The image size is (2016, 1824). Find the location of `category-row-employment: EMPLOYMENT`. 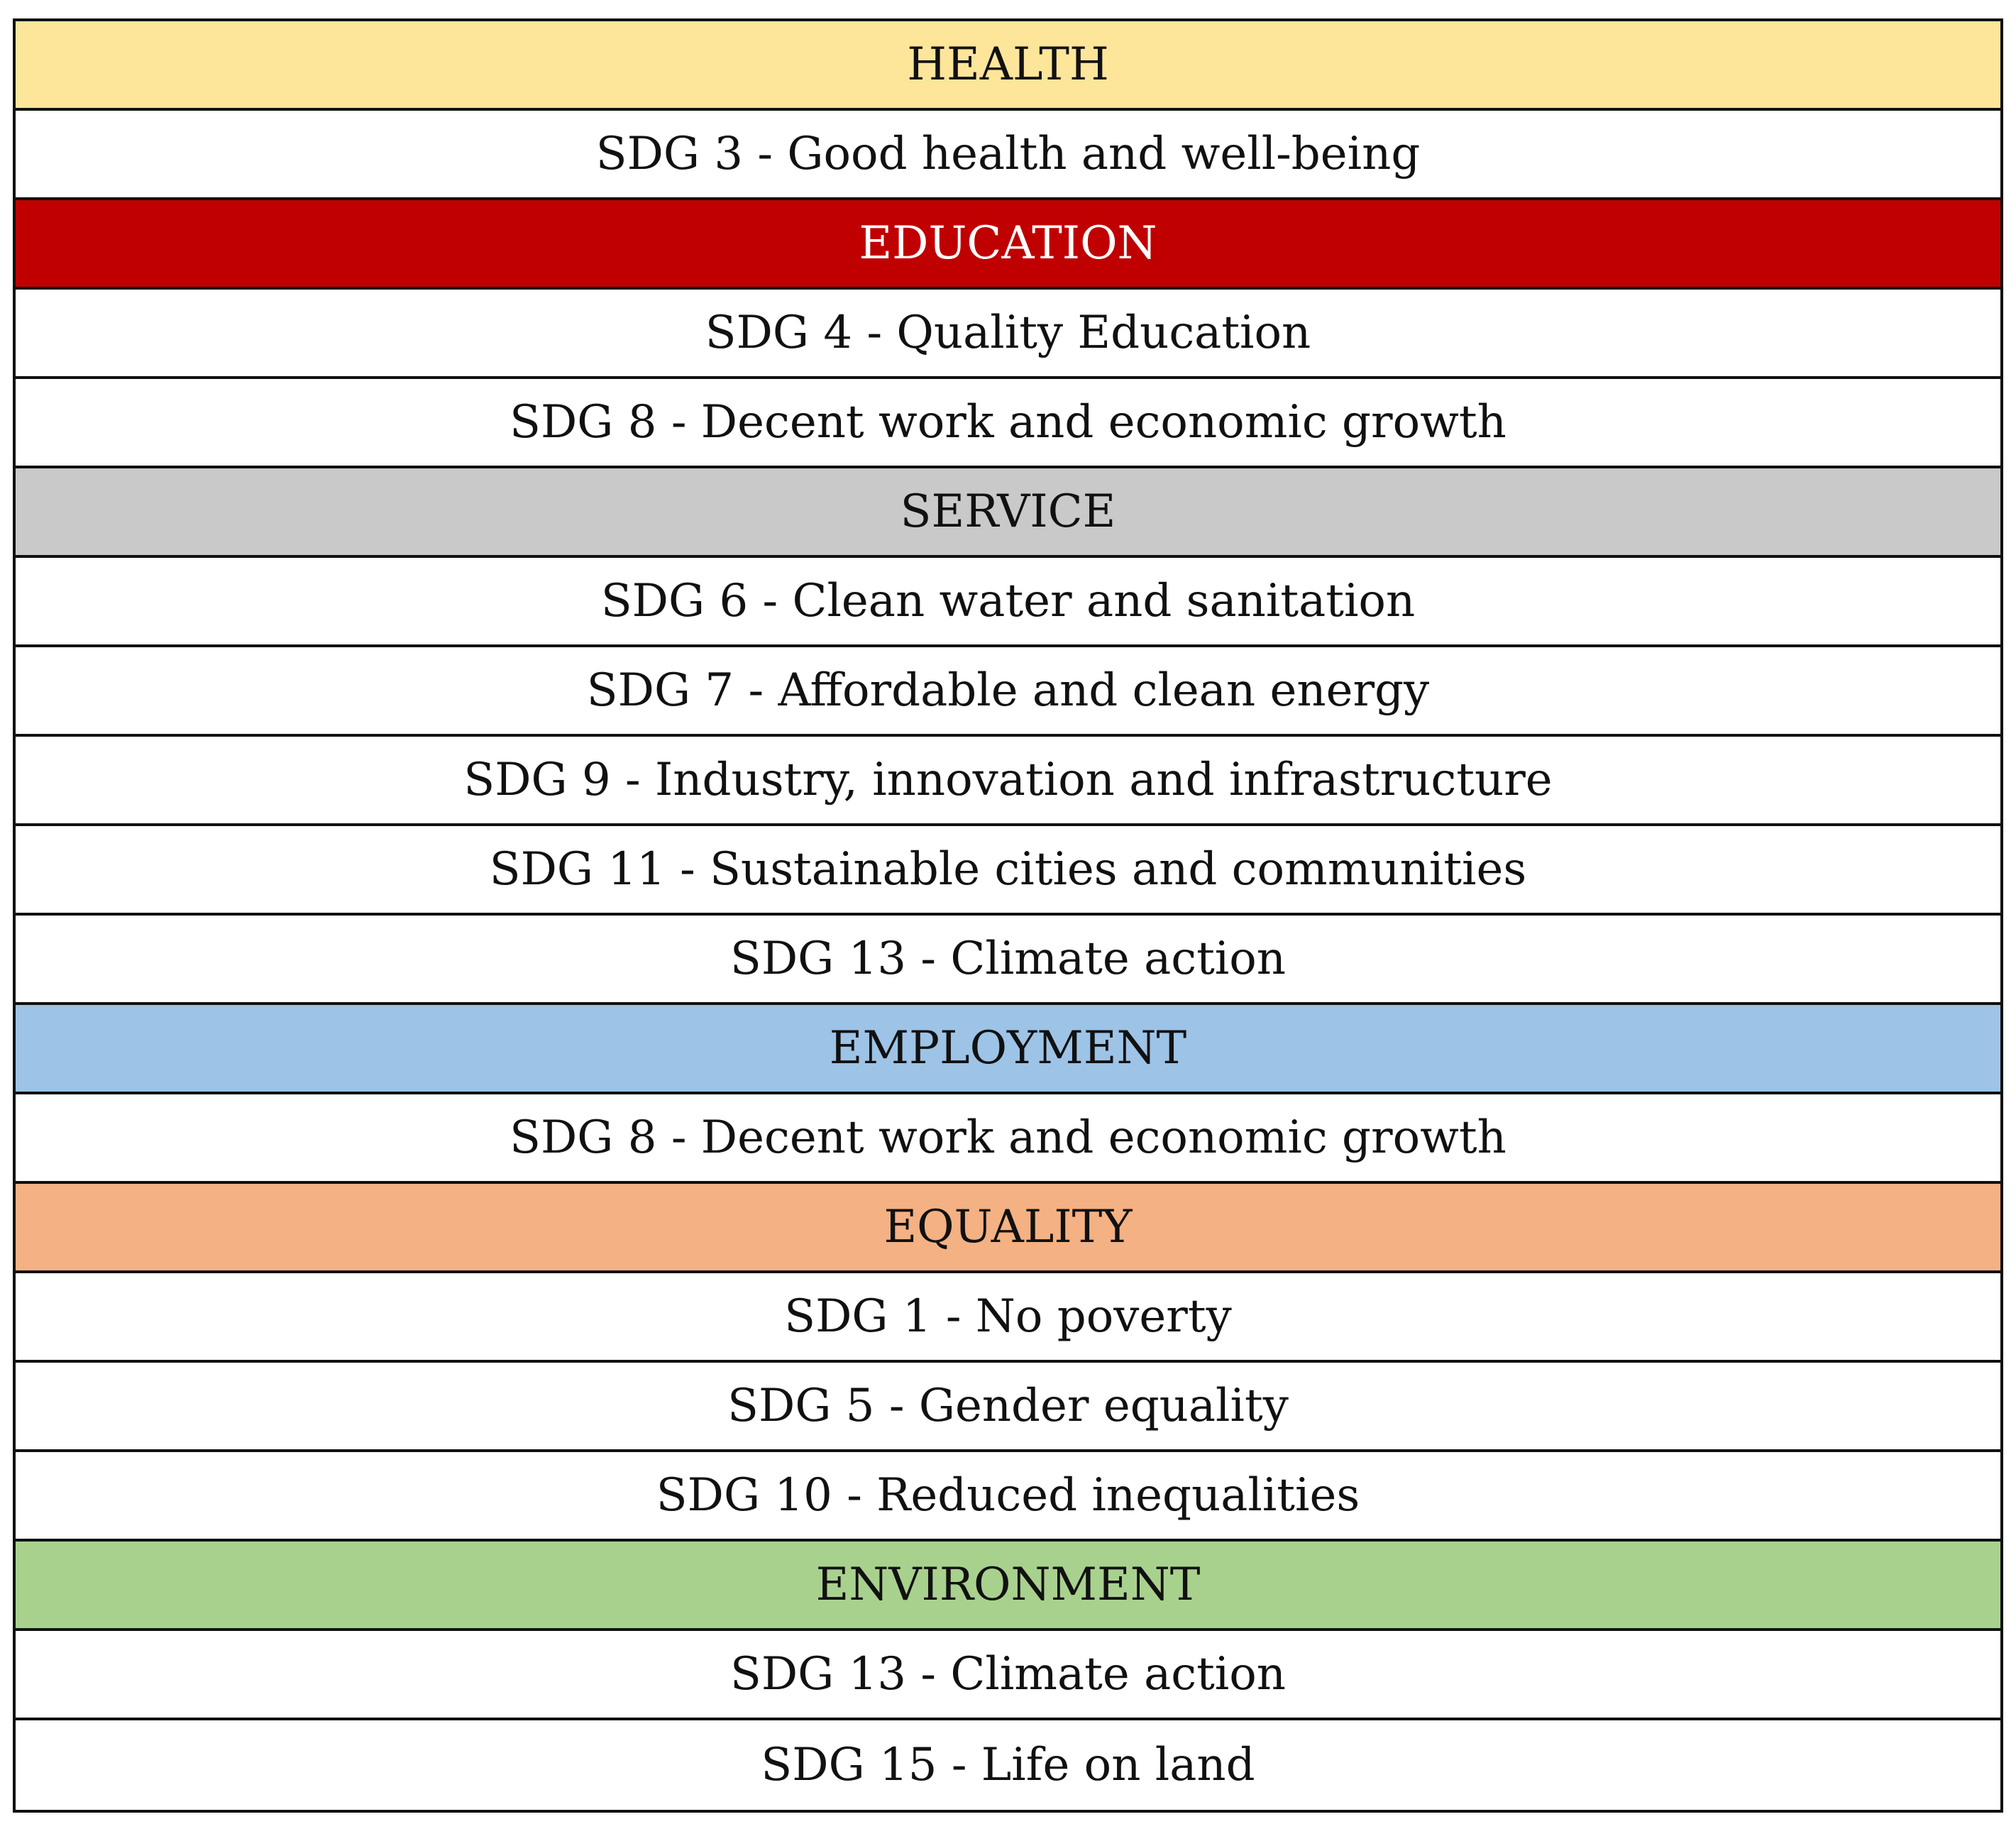

category-row-employment: EMPLOYMENT is located at coordinates (1008, 1049).